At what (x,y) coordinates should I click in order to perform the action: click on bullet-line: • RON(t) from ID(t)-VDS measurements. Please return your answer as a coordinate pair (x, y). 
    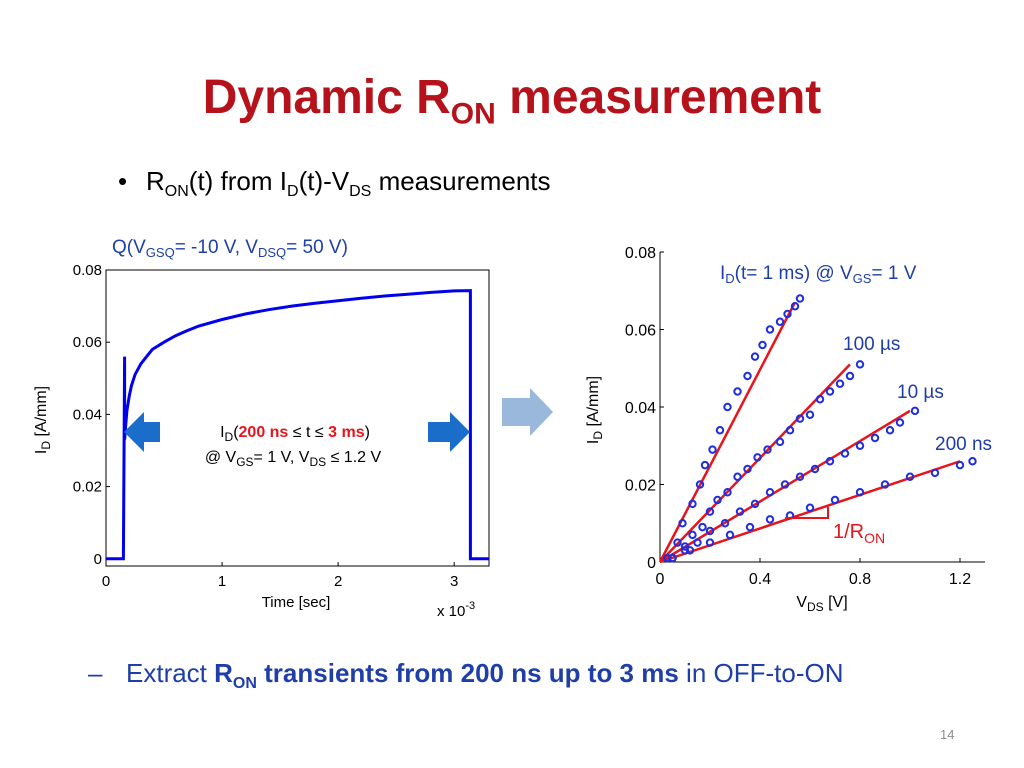
    Looking at the image, I should click on (334, 183).